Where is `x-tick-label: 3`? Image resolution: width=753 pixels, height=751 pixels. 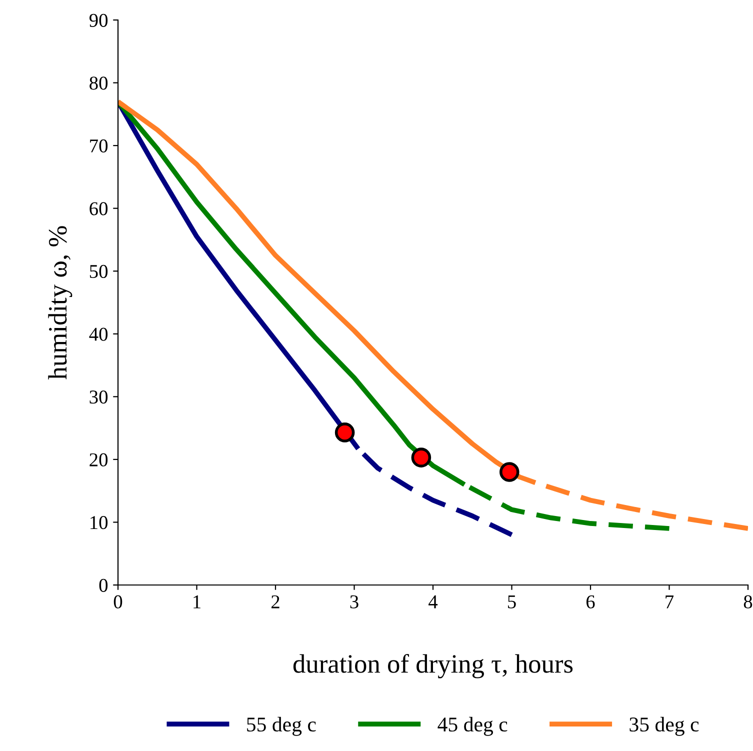 x-tick-label: 3 is located at coordinates (354, 601).